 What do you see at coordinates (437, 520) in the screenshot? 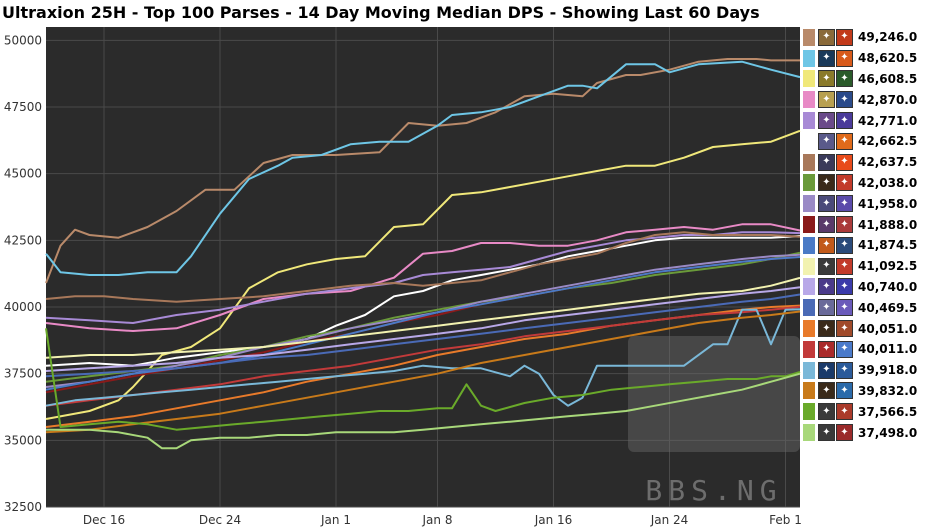
I see `x-tick-label: Jan 8` at bounding box center [437, 520].